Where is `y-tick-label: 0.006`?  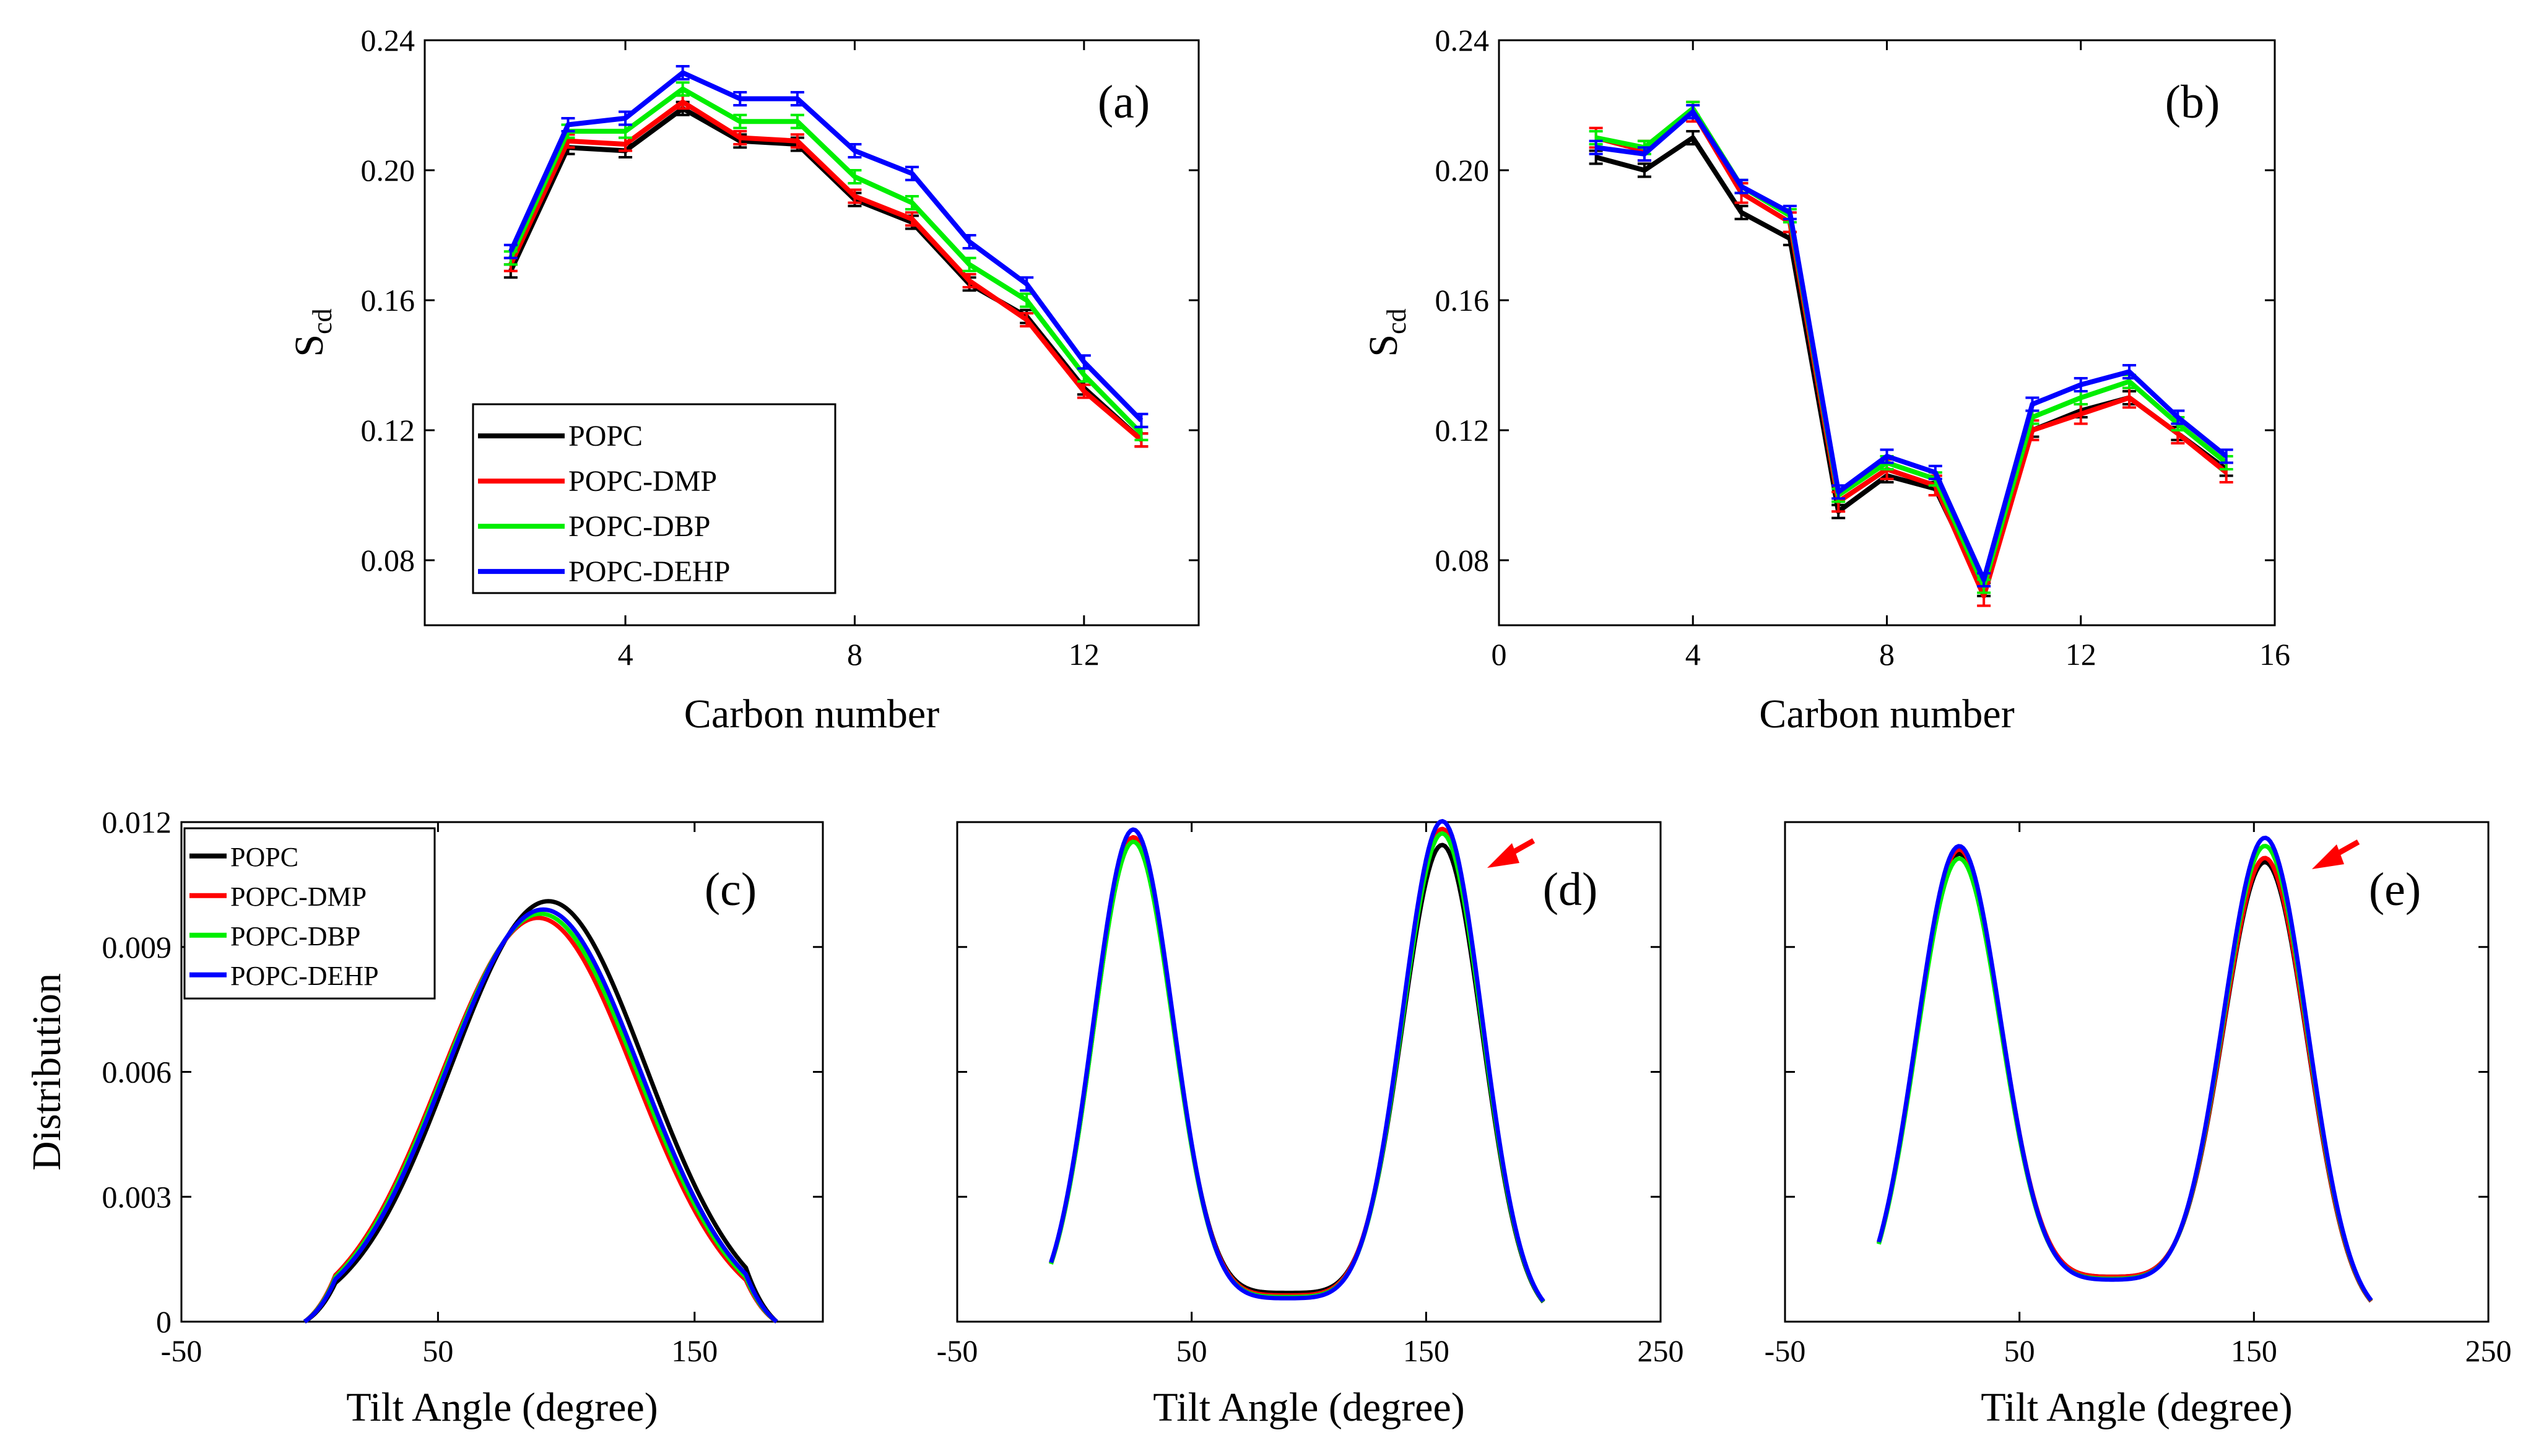 y-tick-label: 0.006 is located at coordinates (137, 1072).